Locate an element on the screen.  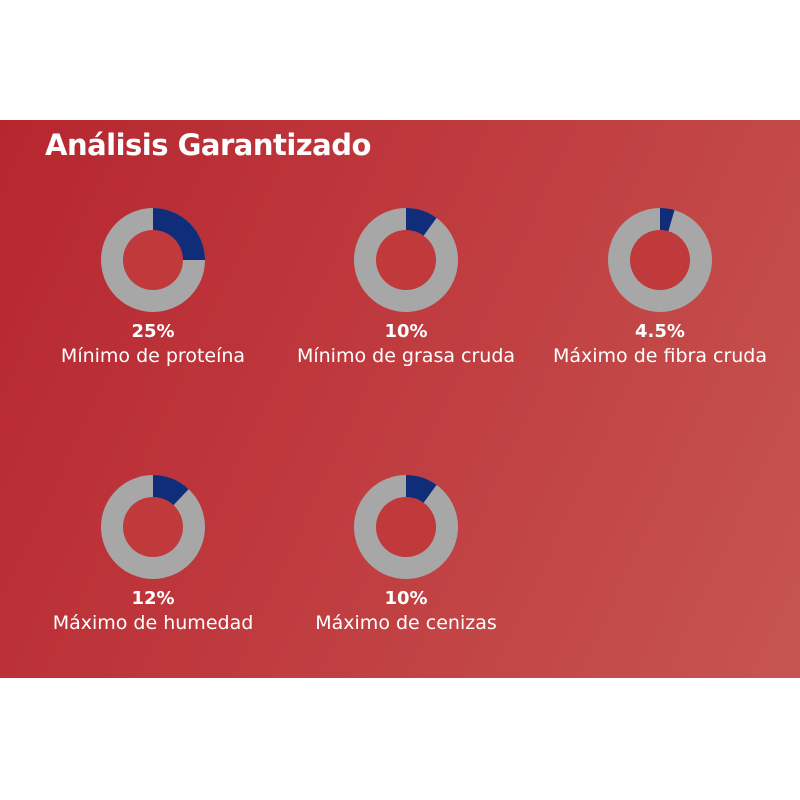
metric-label: Máximo de fibra cruda is located at coordinates (660, 356).